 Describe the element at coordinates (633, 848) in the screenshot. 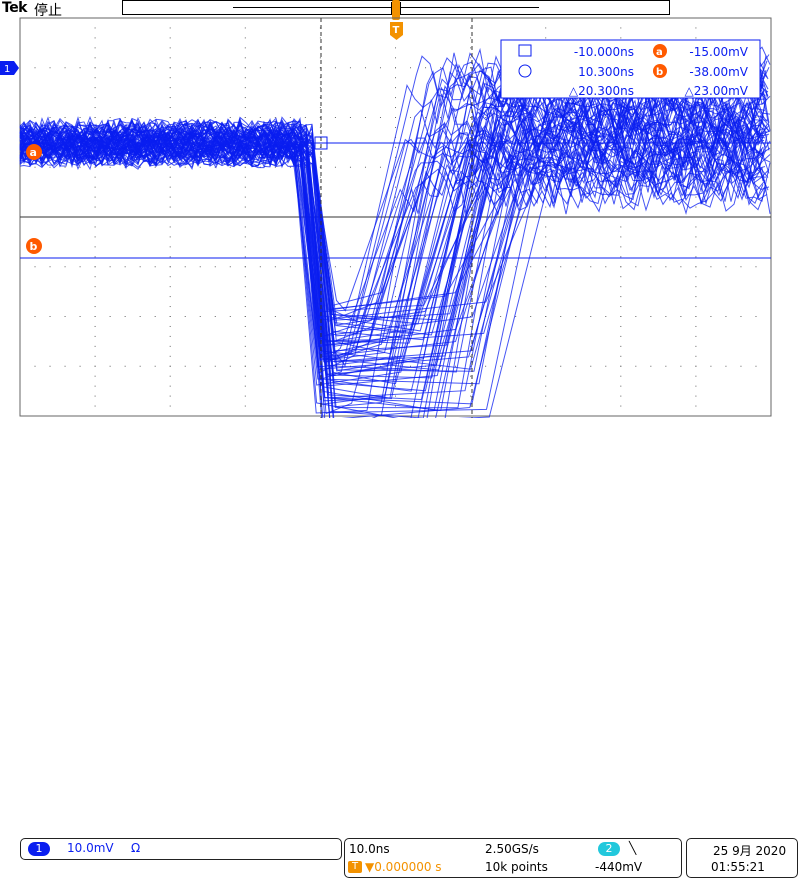

I see `trigger-slope-icon: ╲` at that location.